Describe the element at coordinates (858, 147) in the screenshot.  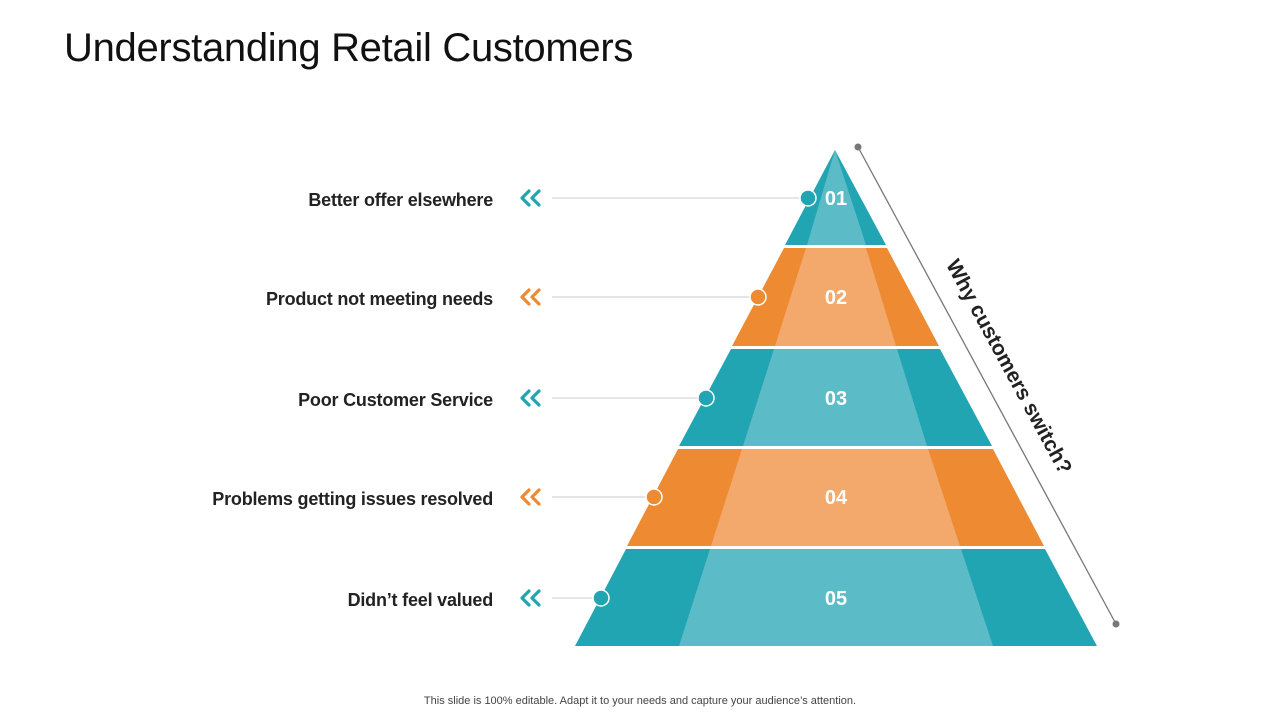
I see `side-line-start-dot-icon` at that location.